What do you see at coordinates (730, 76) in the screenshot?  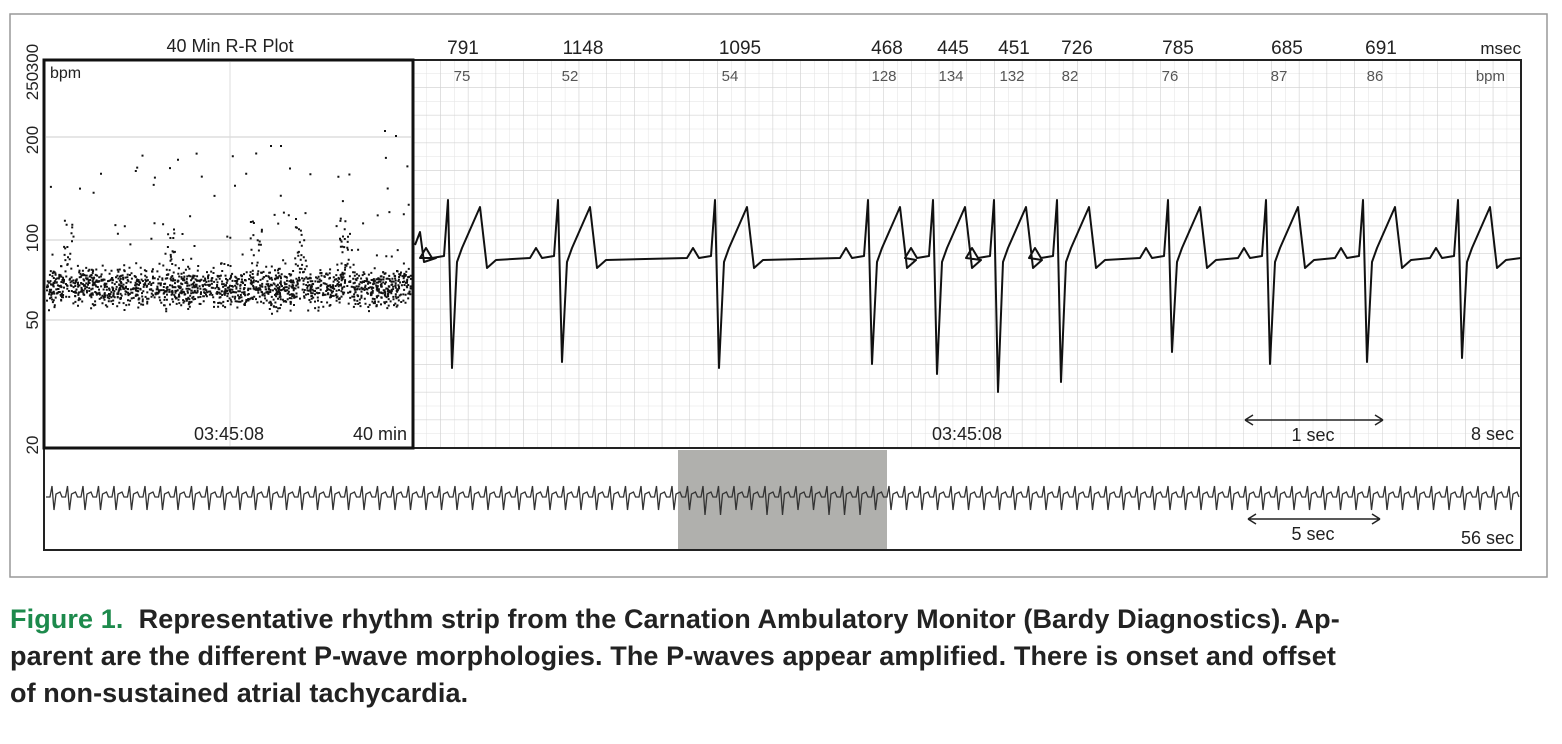 I see `rate-label: 54` at bounding box center [730, 76].